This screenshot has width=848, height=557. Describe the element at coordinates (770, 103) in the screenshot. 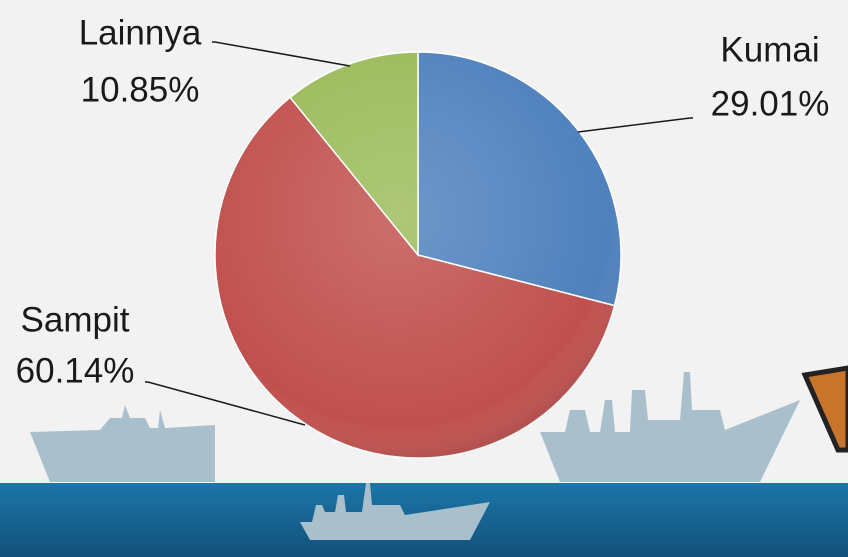

I see `value-label: 29.01%` at that location.